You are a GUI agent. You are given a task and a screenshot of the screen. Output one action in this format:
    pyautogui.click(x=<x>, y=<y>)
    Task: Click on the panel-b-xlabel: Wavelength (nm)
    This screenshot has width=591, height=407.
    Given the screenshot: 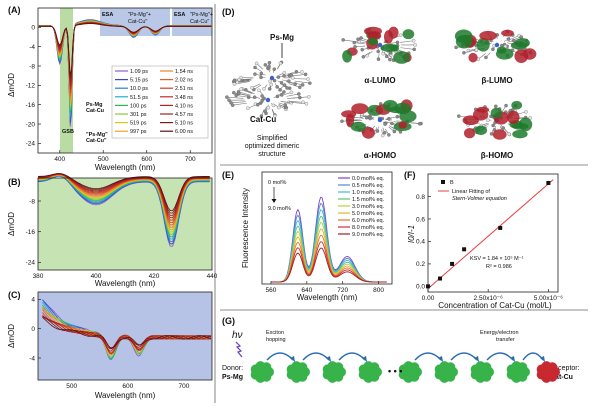 What is the action you would take?
    pyautogui.click(x=125, y=283)
    